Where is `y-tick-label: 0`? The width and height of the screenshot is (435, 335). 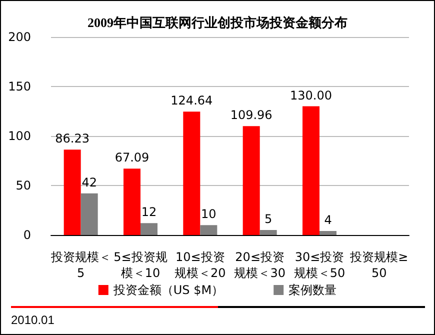 y-tick-label: 0 is located at coordinates (27, 235).